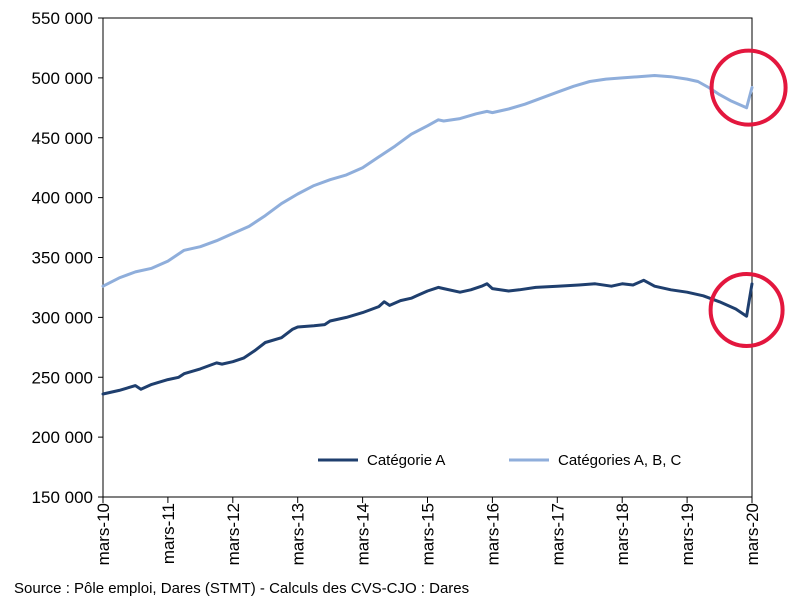  Describe the element at coordinates (620, 460) in the screenshot. I see `legend-label-categories-abc: Catégories A, B, C` at that location.